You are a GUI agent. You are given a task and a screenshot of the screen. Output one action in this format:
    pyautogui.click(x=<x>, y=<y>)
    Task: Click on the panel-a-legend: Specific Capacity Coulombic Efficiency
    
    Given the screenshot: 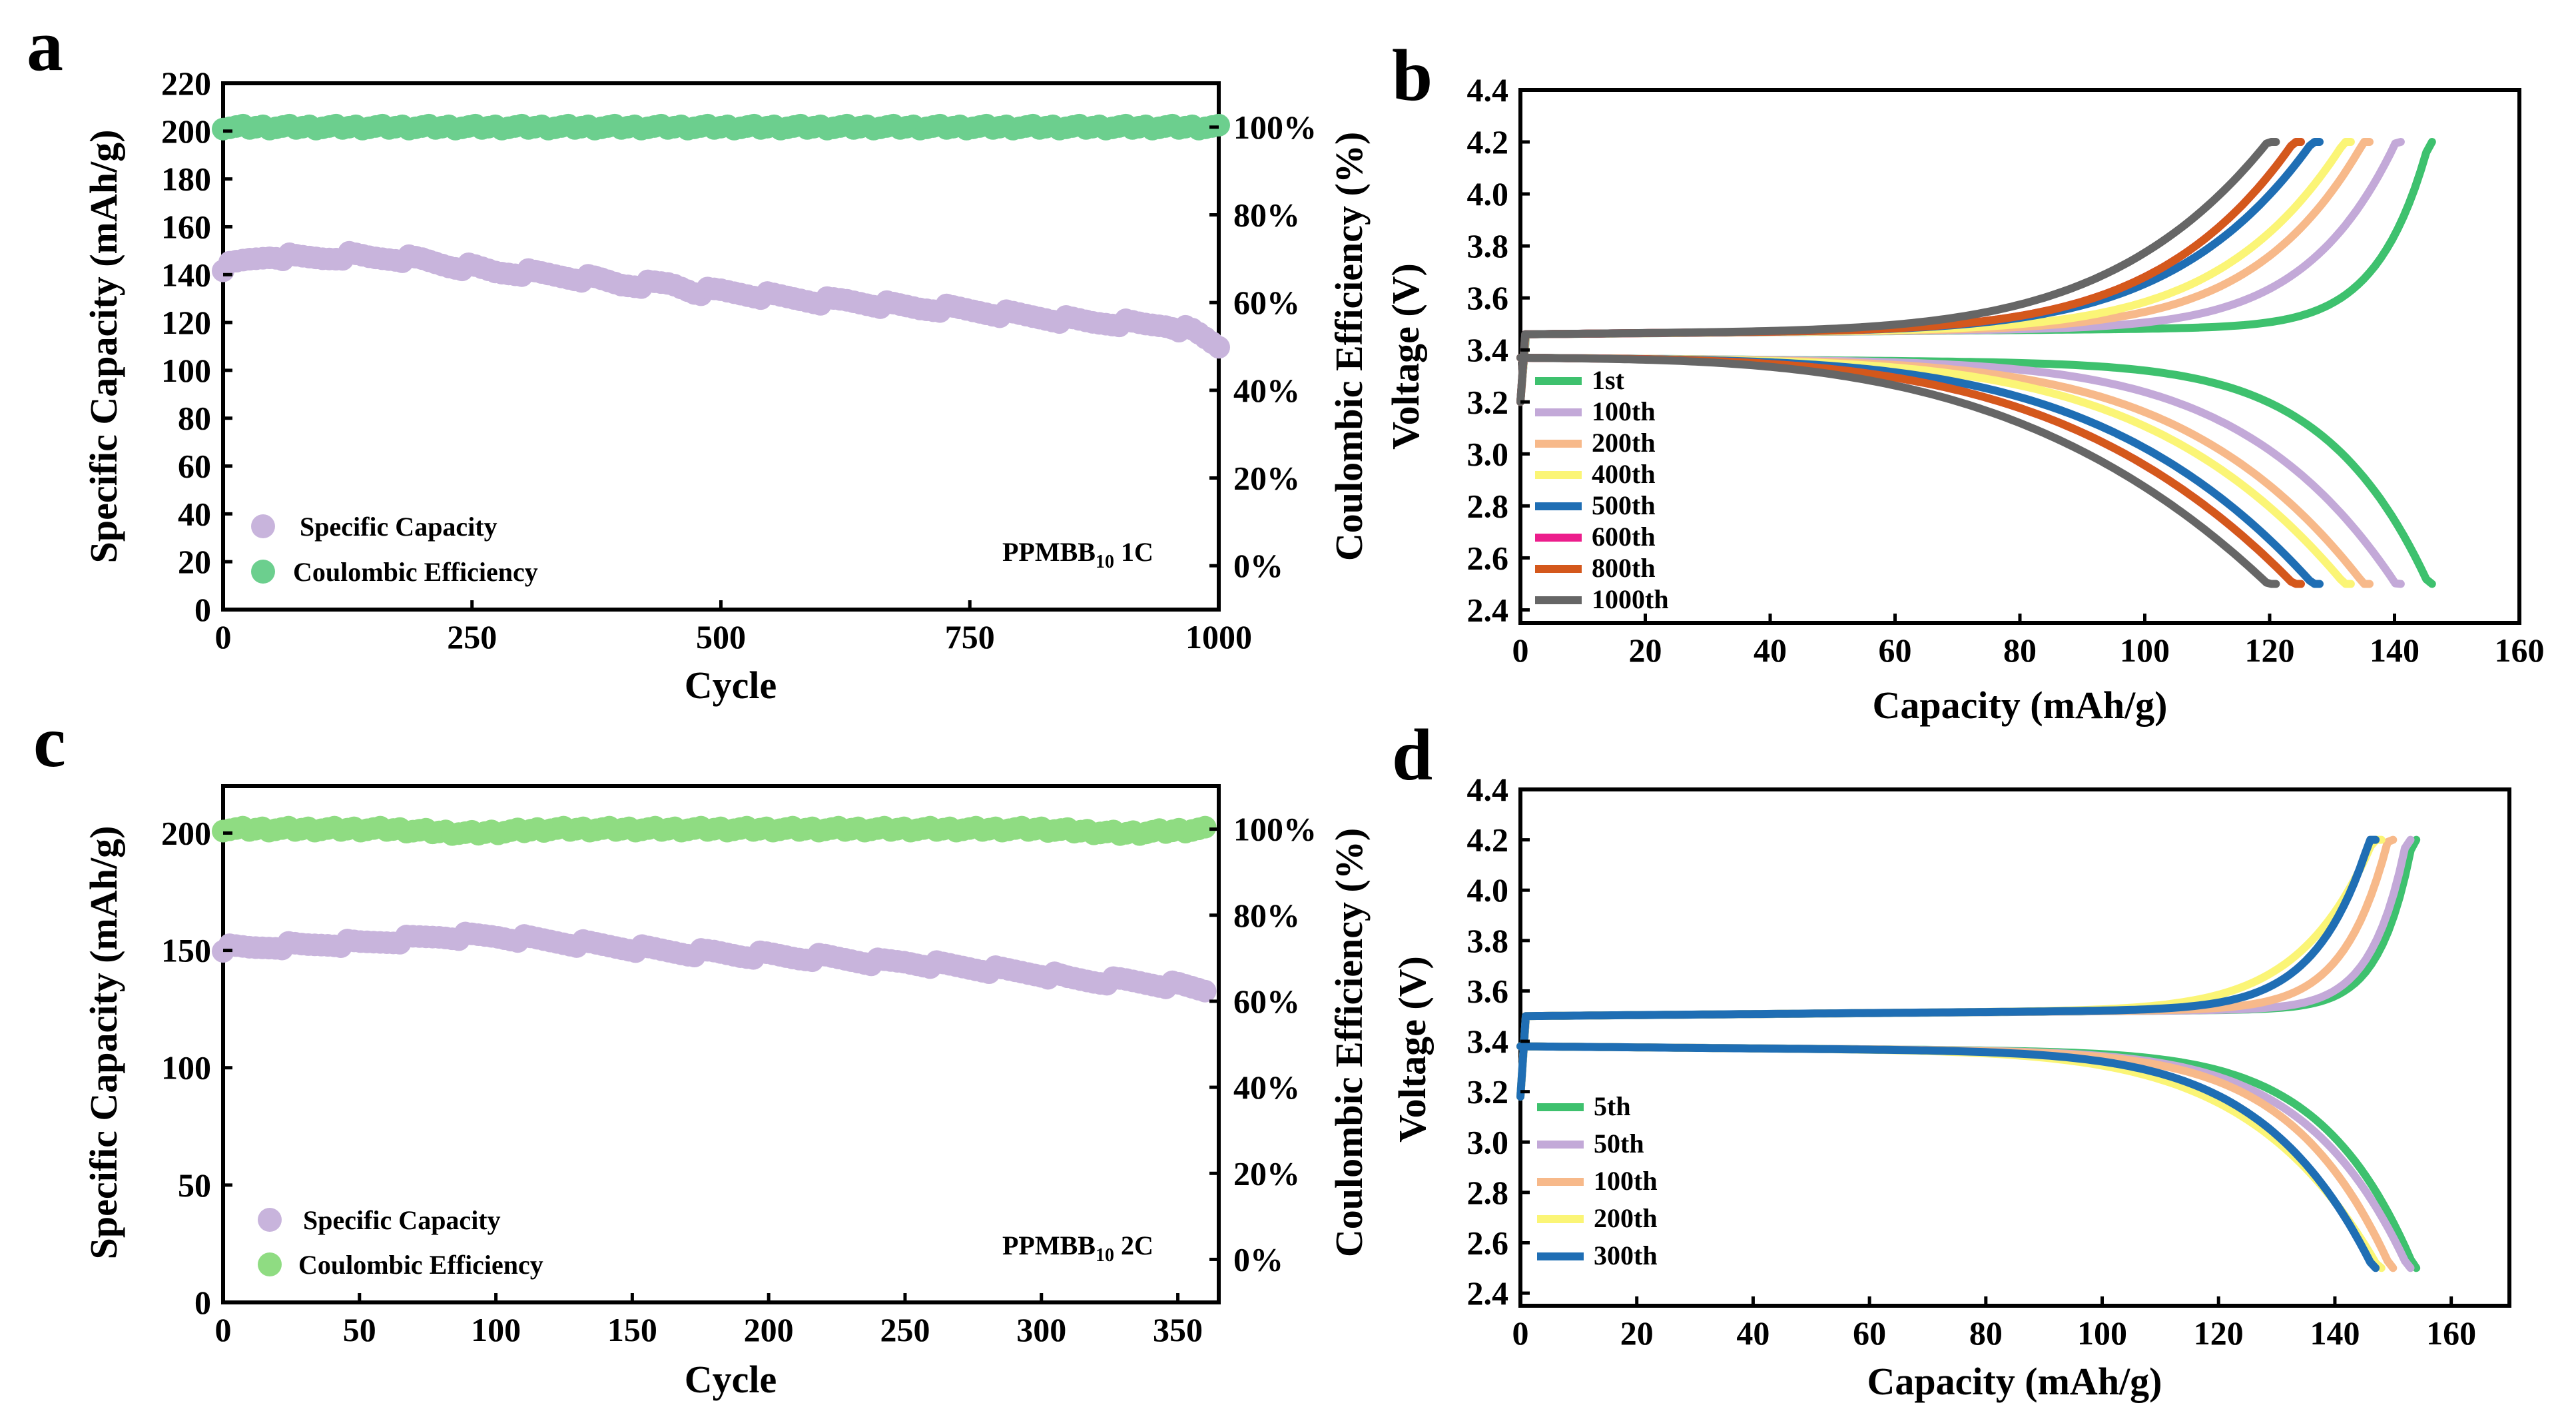 What is the action you would take?
    pyautogui.click(x=394, y=549)
    